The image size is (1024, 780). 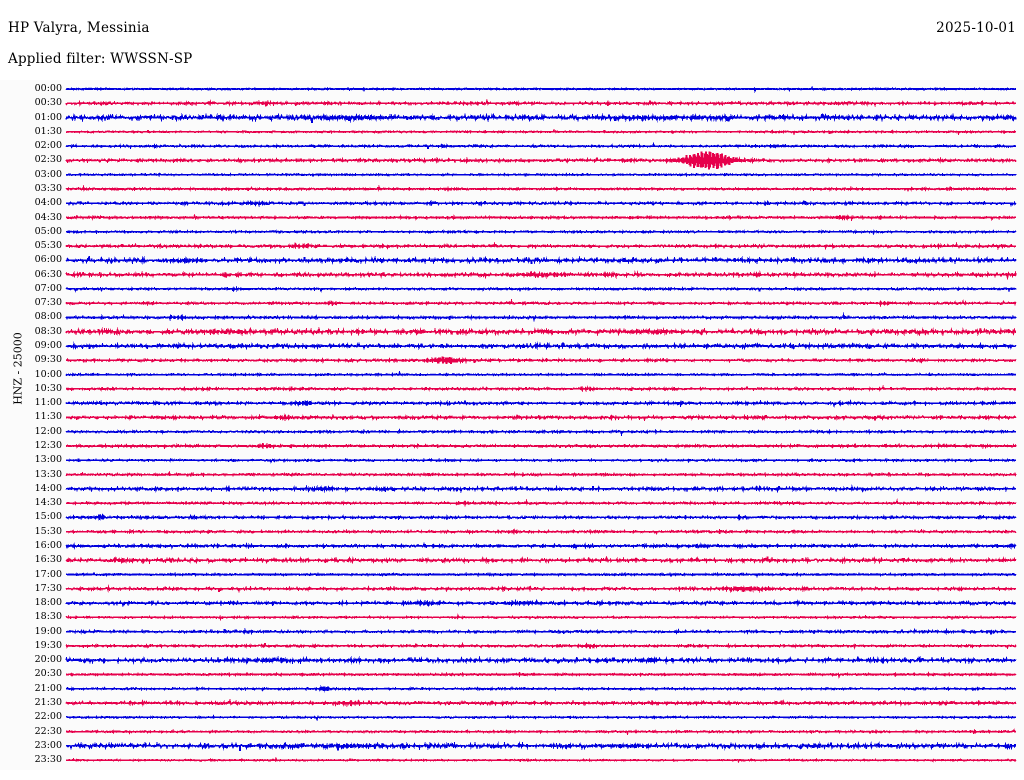 What do you see at coordinates (48, 260) in the screenshot?
I see `time-tick-label: 06:00` at bounding box center [48, 260].